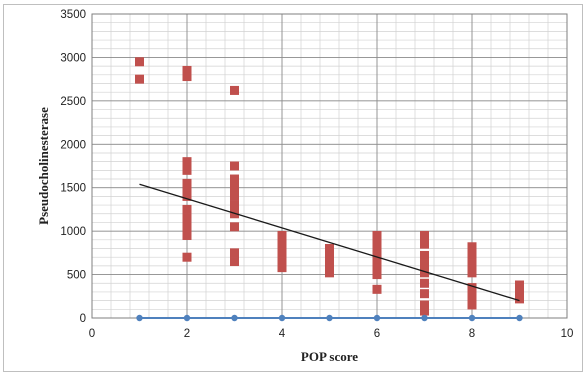  What do you see at coordinates (187, 334) in the screenshot?
I see `x-tick-label: 2` at bounding box center [187, 334].